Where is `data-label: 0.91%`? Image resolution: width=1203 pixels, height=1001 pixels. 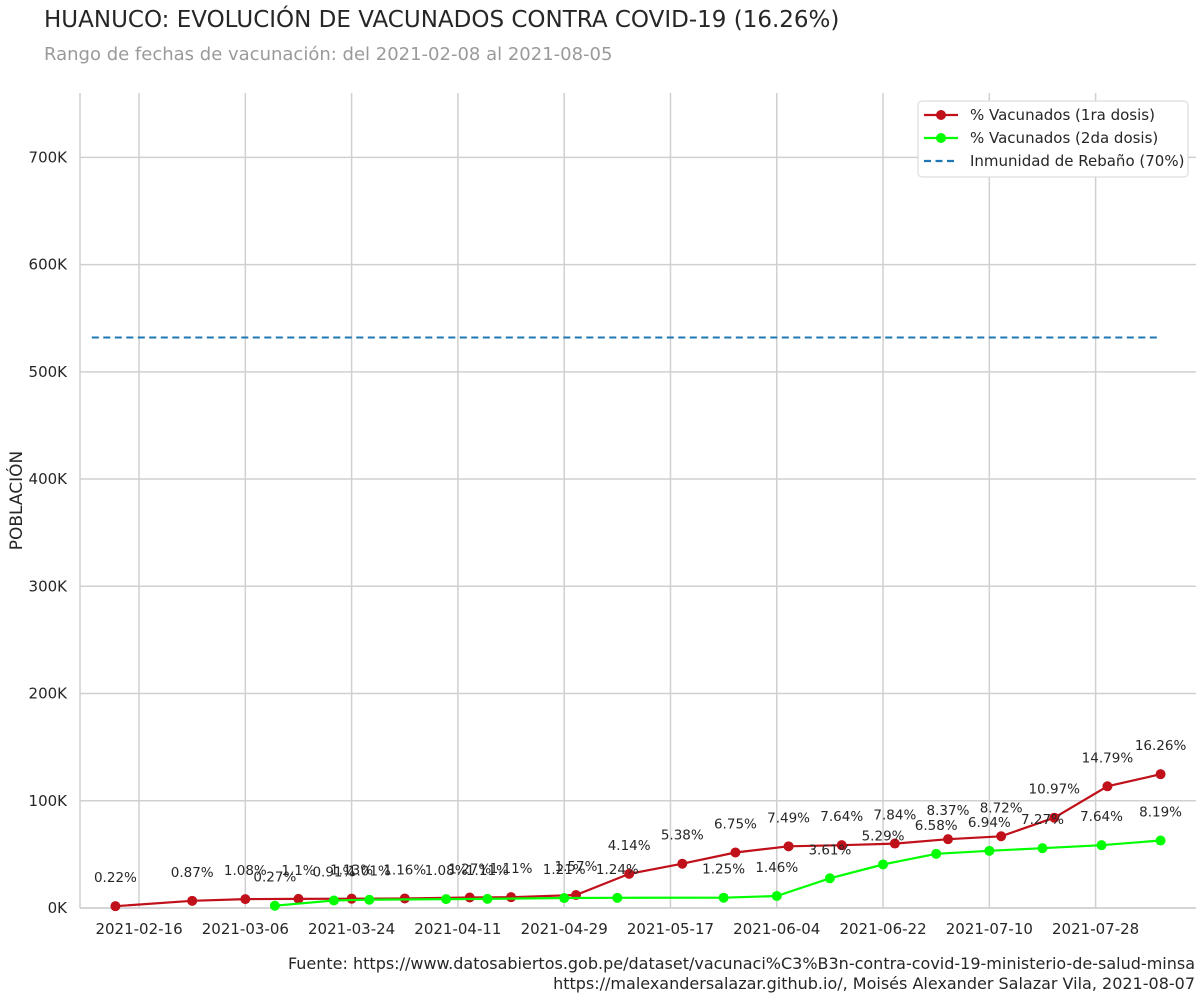
data-label: 0.91% is located at coordinates (333, 872).